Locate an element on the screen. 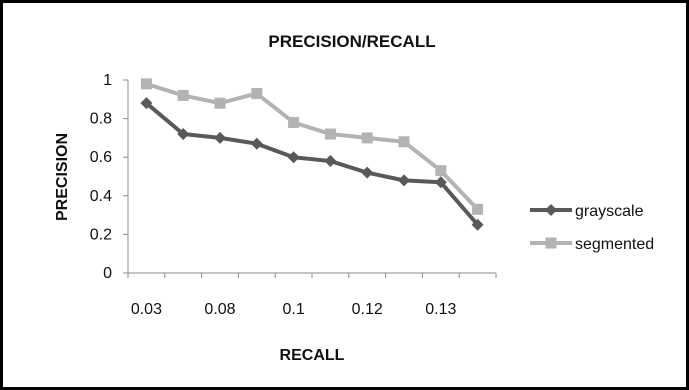  y-tick-label: 0.2 is located at coordinates (101, 234).